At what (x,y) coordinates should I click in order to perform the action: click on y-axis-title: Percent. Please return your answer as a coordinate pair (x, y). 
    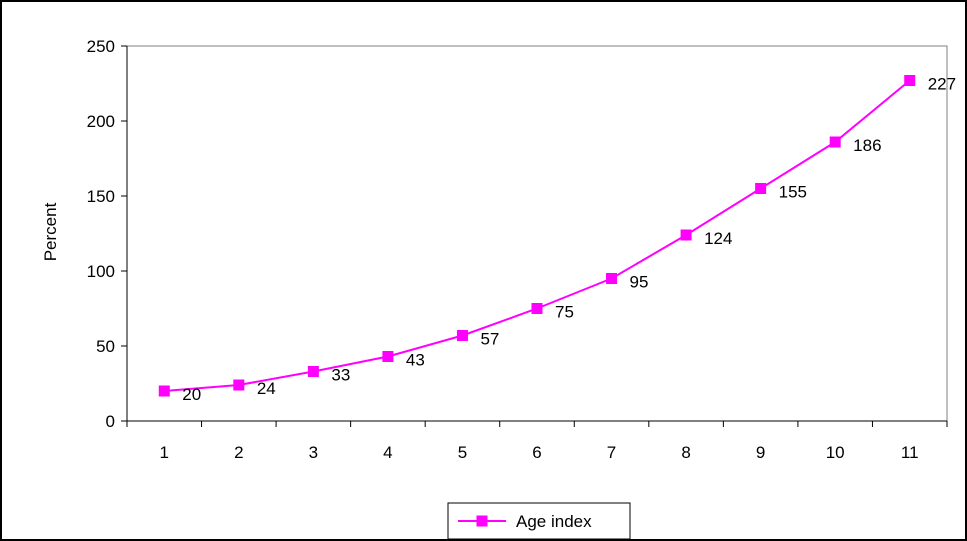
    Looking at the image, I should click on (50, 231).